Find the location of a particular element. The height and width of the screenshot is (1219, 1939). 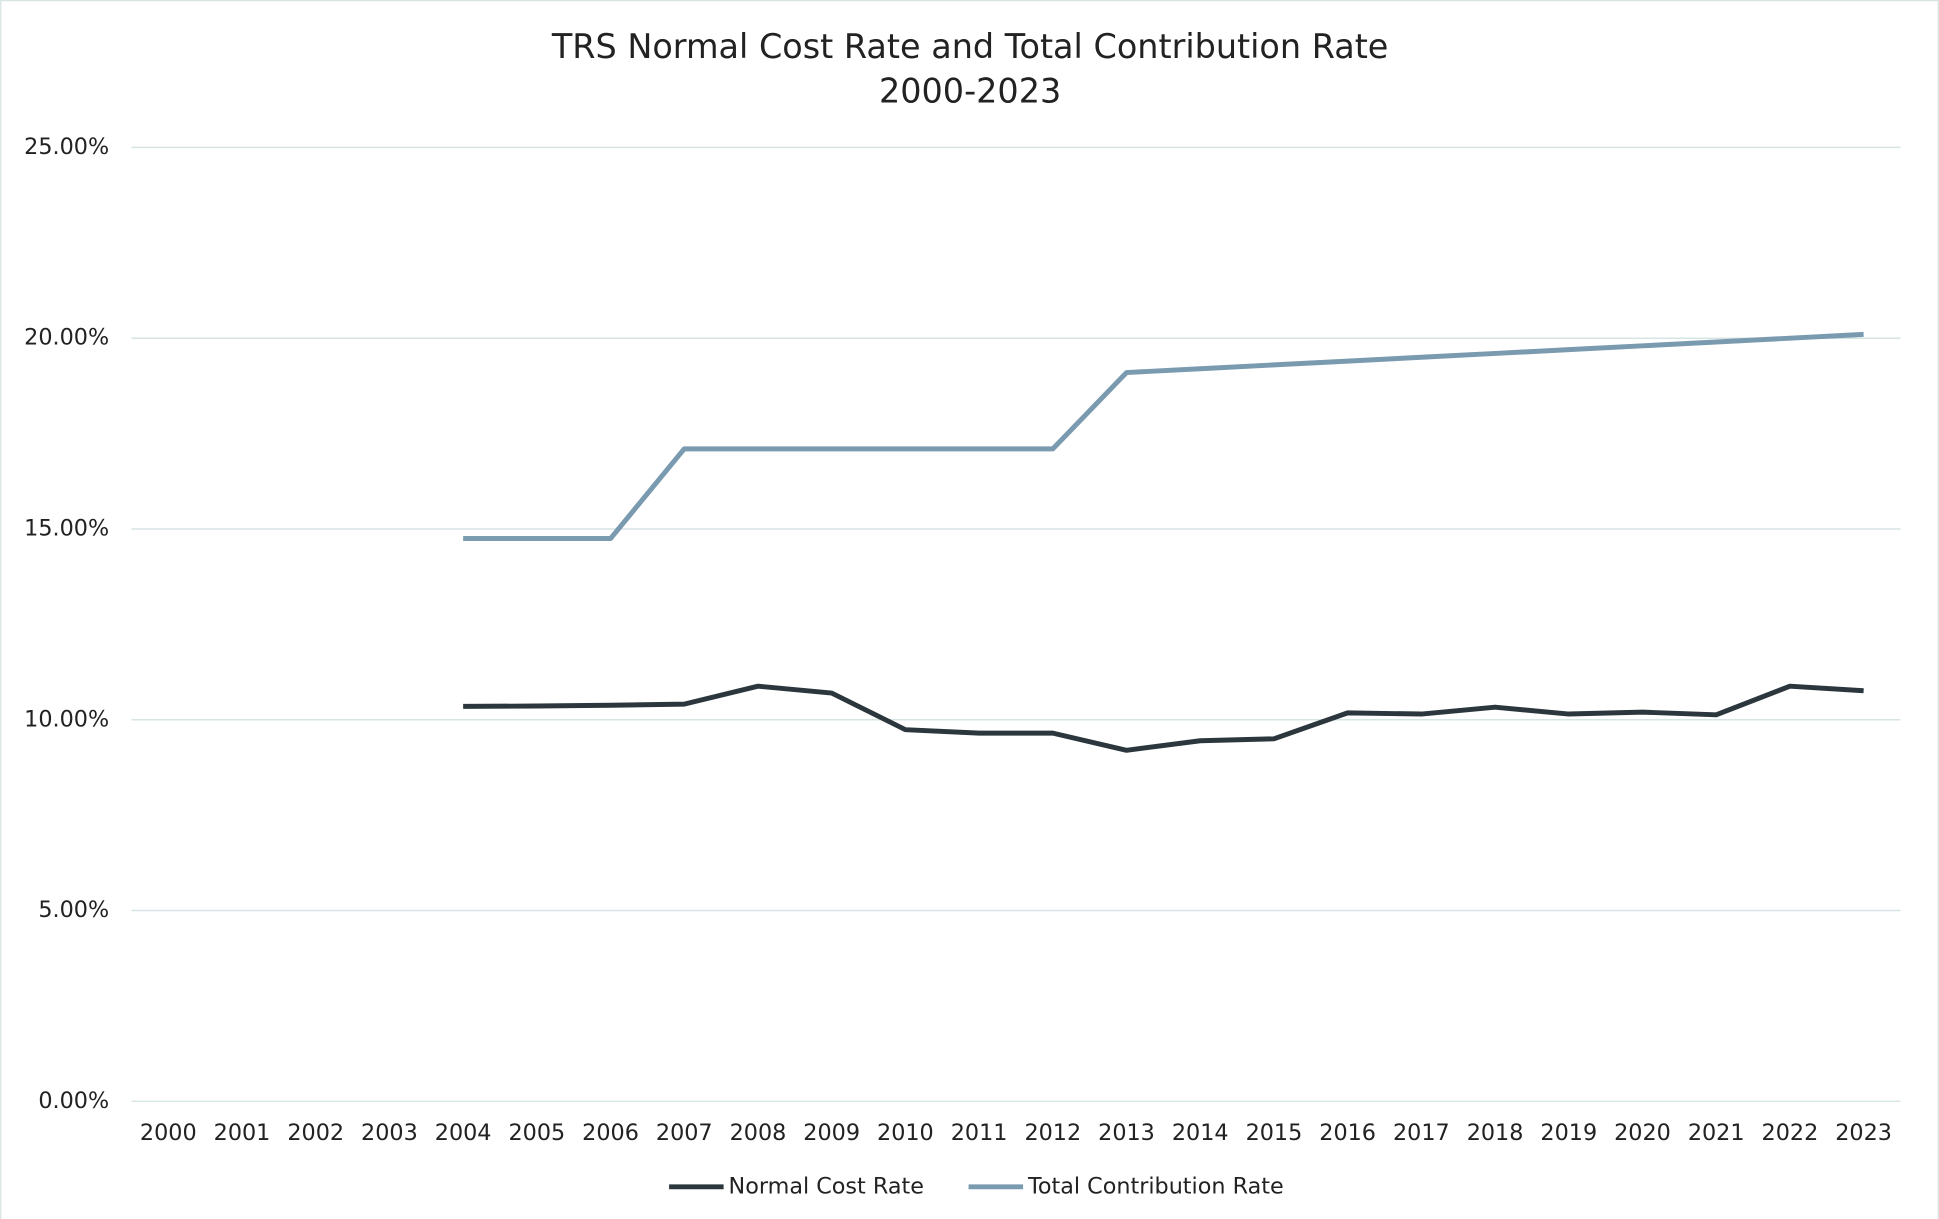

y-tick-label: 25.00% is located at coordinates (66, 147).